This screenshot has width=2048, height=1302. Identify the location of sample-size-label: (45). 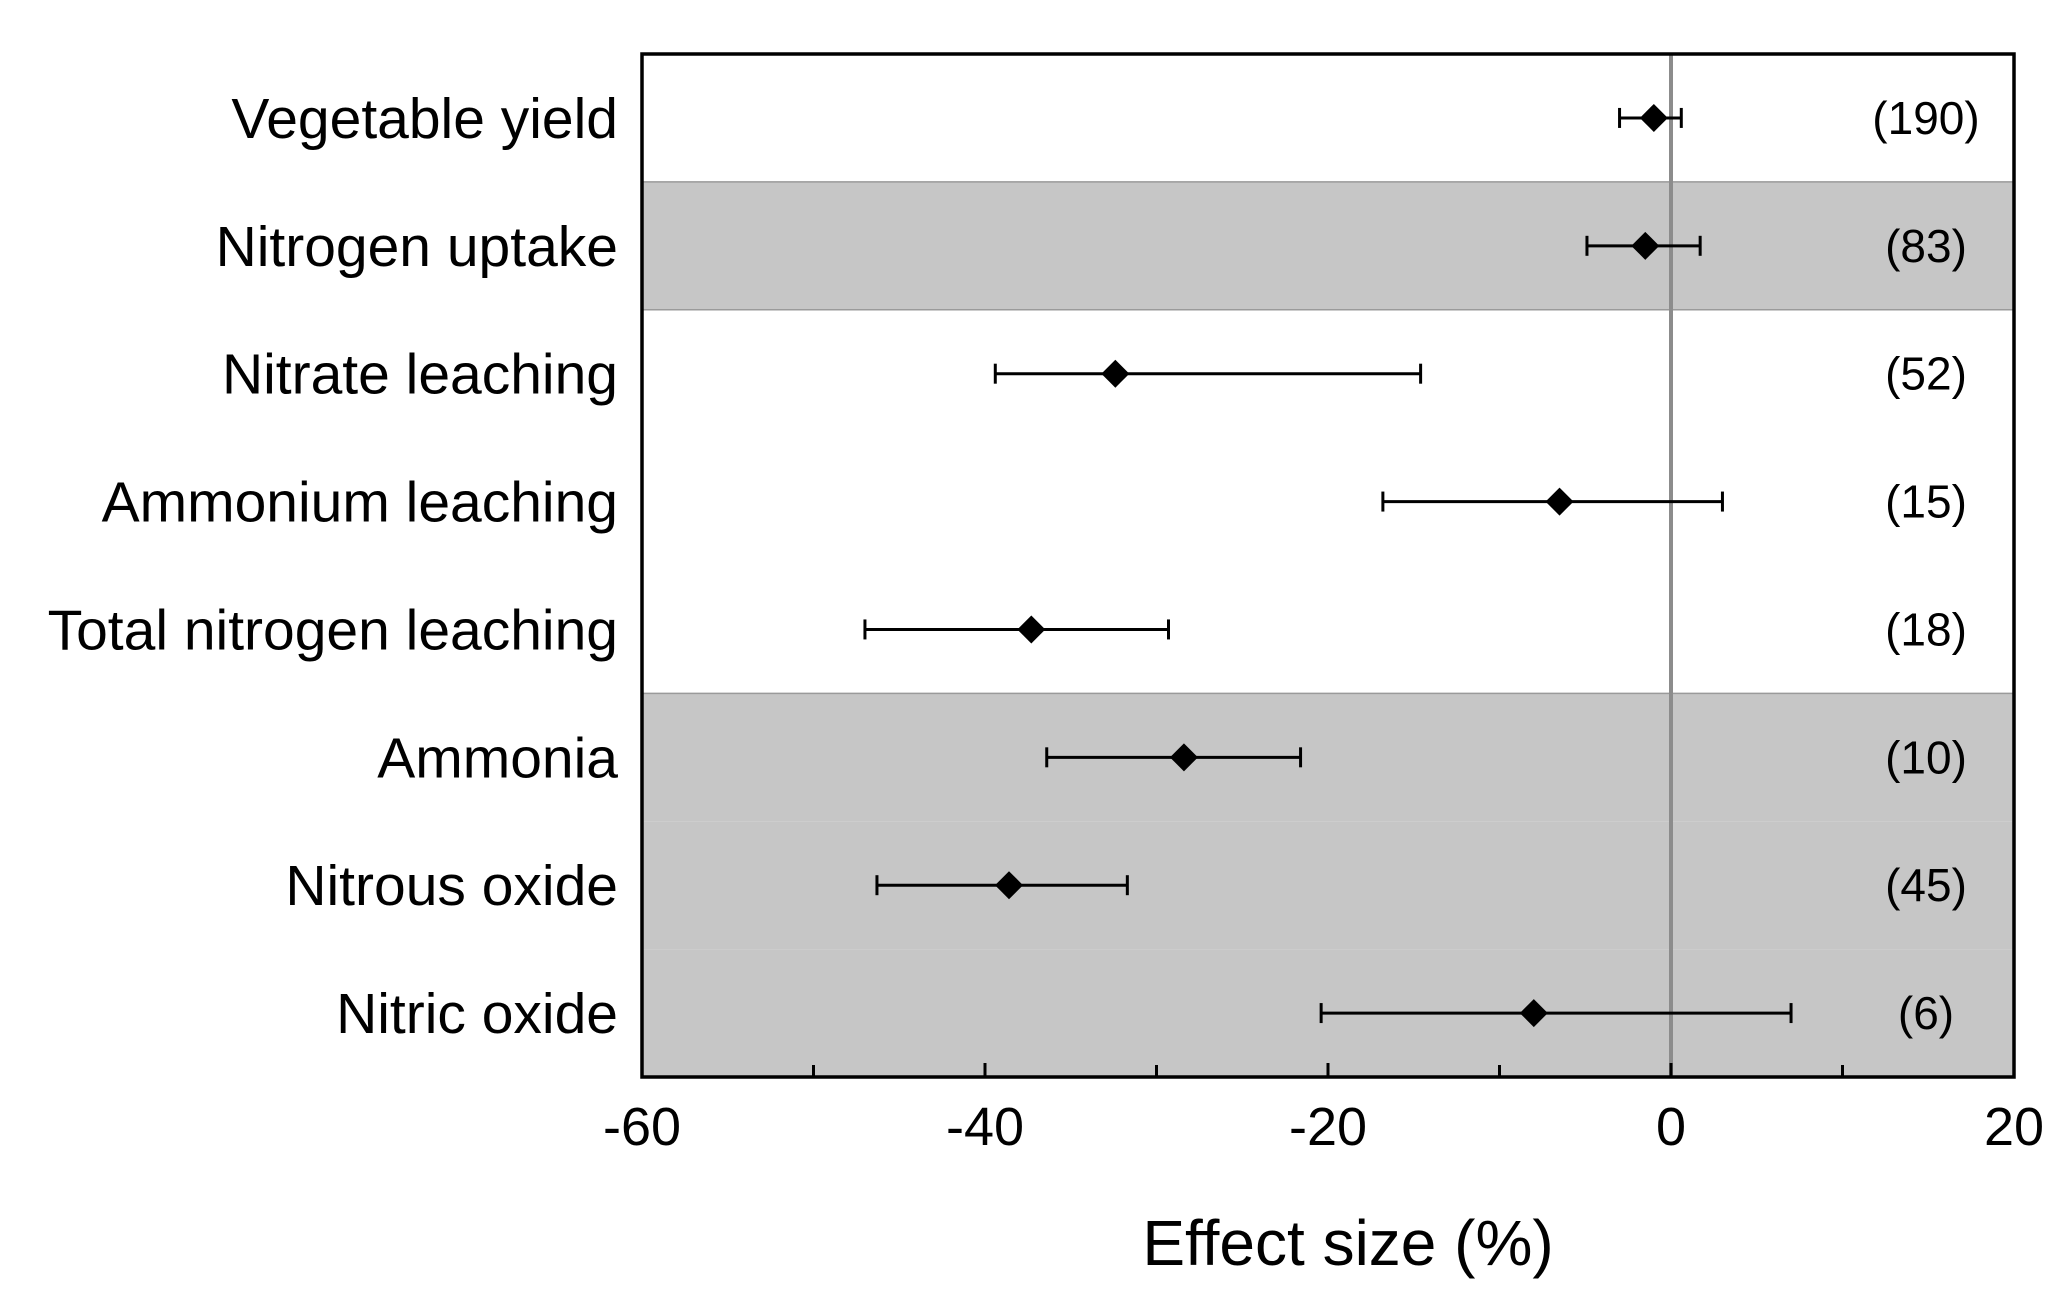
(1926, 885).